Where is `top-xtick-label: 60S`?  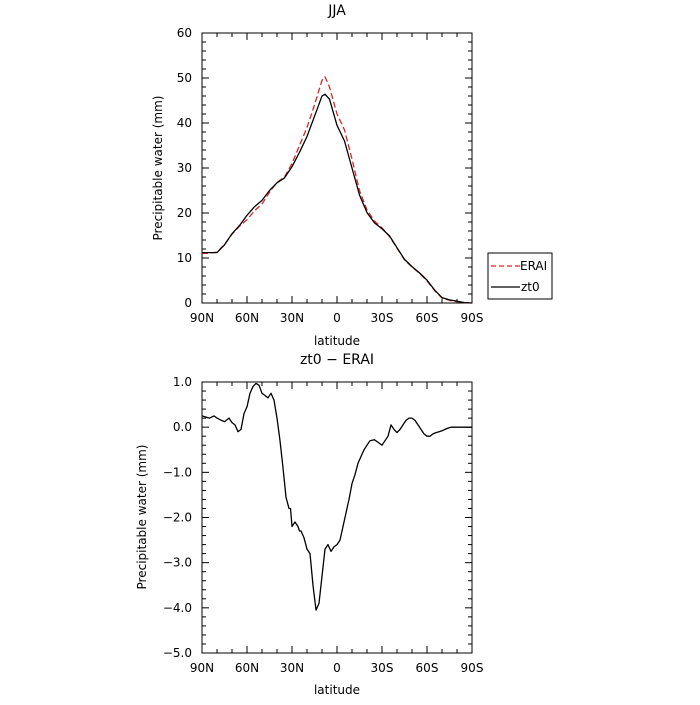
top-xtick-label: 60S is located at coordinates (427, 318).